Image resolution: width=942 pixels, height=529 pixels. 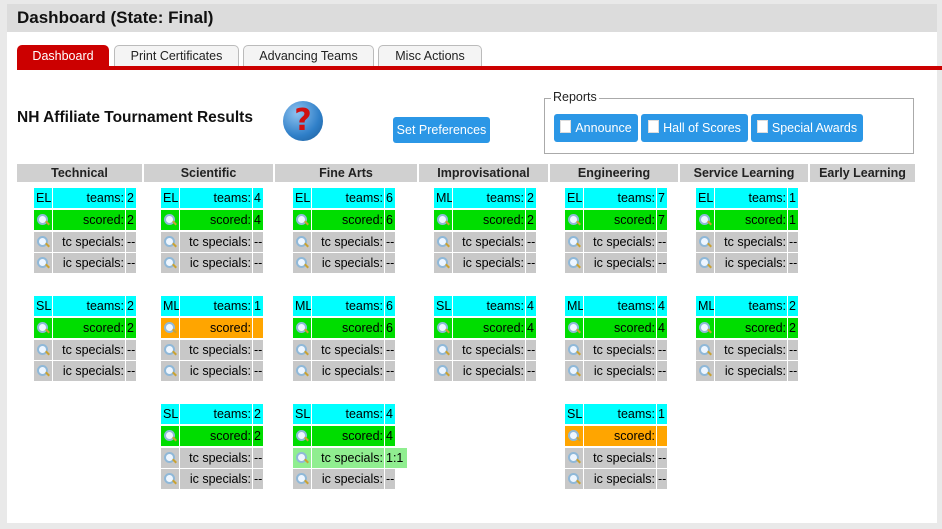 I want to click on category-header: Engineering, so click(x=614, y=173).